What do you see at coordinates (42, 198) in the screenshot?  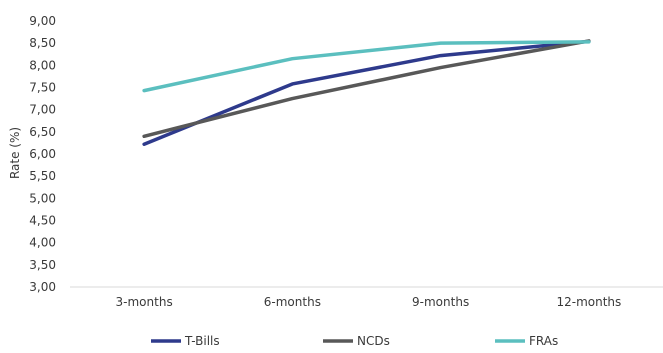 I see `y-tick-label: 5,00` at bounding box center [42, 198].